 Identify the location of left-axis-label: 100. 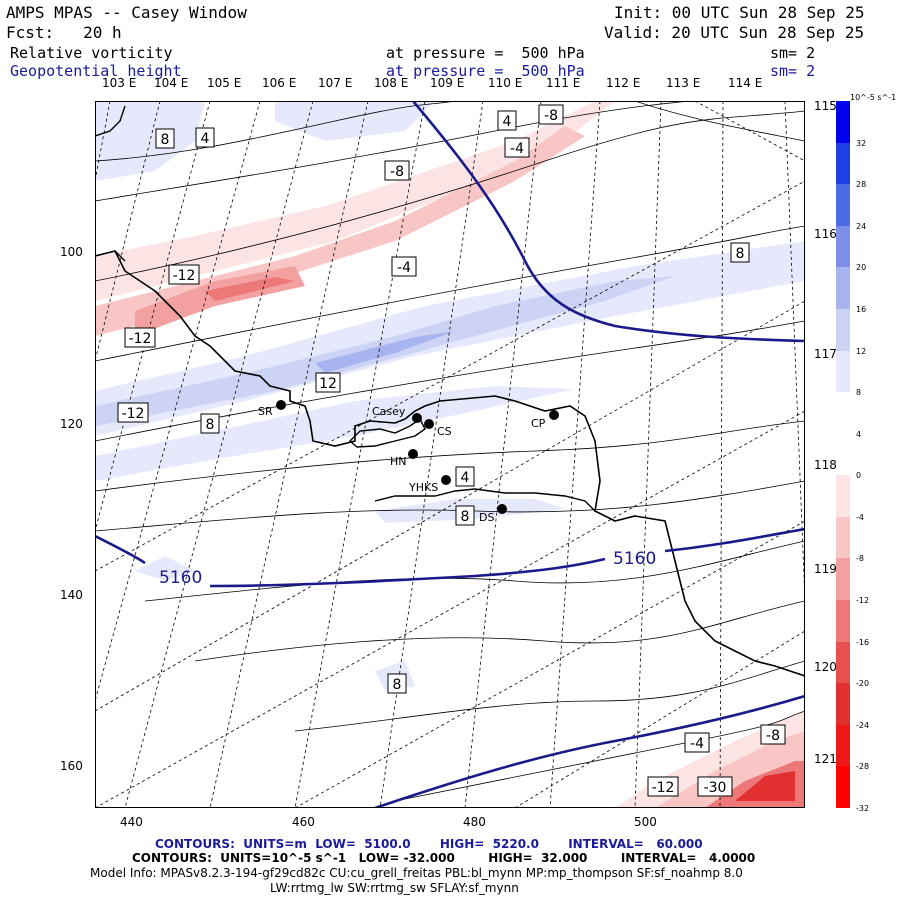
(71, 252).